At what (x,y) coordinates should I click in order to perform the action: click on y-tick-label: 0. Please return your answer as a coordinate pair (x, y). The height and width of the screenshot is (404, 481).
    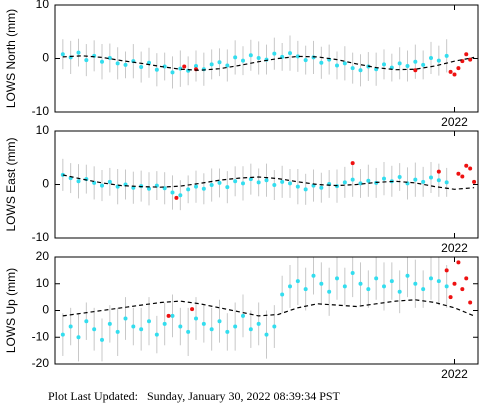
    Looking at the image, I should click on (45, 58).